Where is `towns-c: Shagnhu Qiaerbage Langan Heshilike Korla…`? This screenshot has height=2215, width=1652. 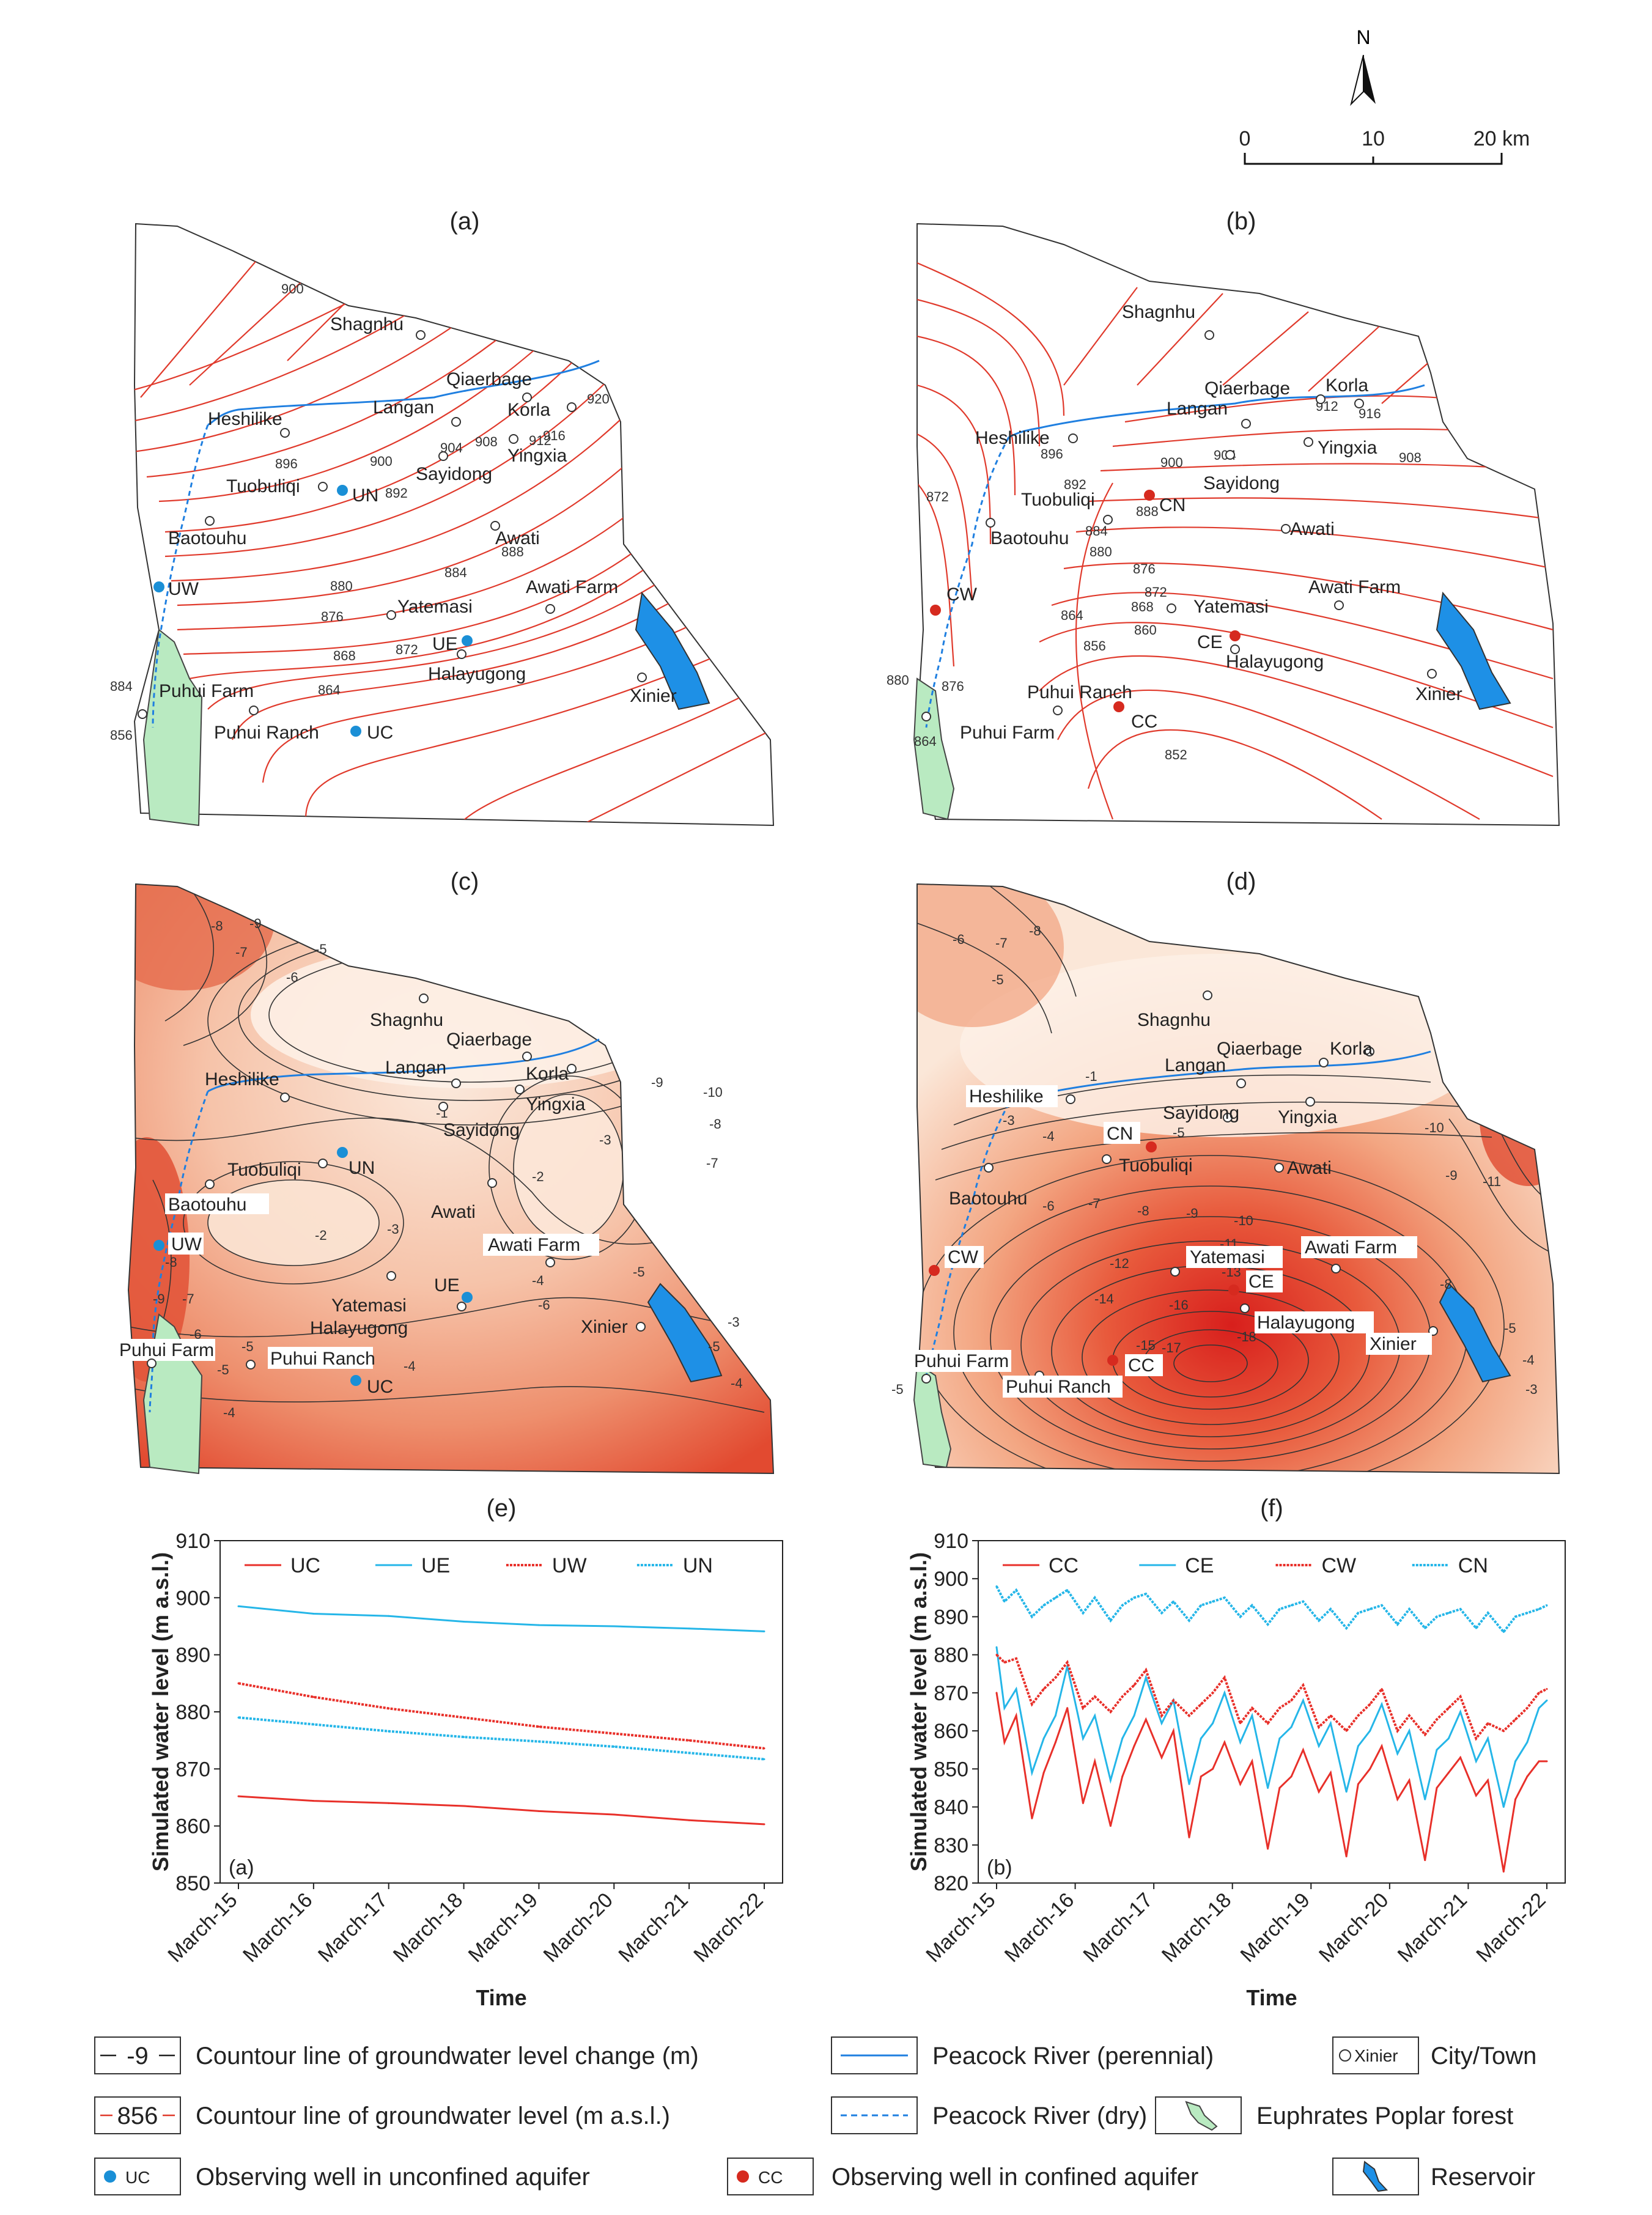 towns-c: Shagnhu Qiaerbage Langan Heshilike Korla… is located at coordinates (381, 1181).